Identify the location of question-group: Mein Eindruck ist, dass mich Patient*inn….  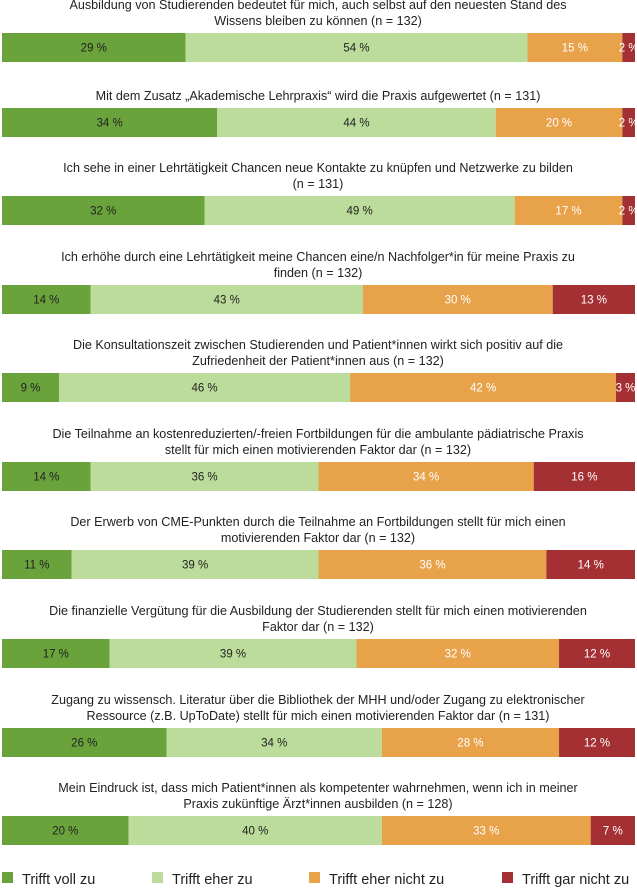
(318, 813).